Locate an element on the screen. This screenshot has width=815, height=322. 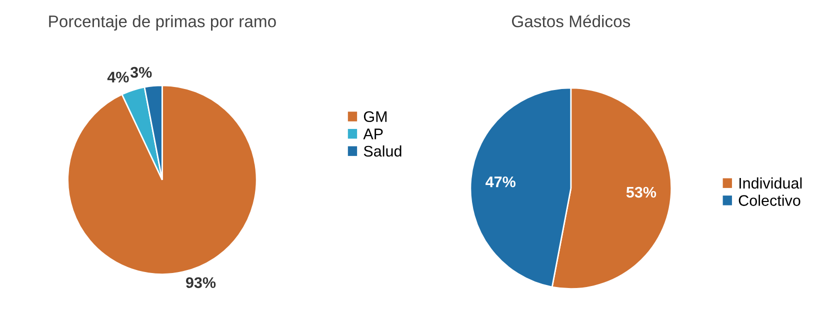
data-label: 4% is located at coordinates (118, 77).